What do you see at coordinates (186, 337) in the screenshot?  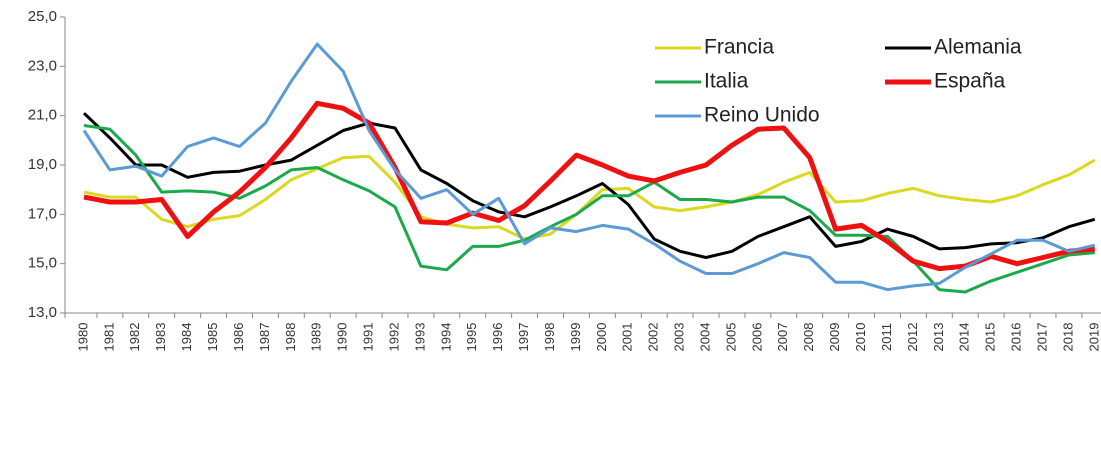 I see `x-tick-label: 1984` at bounding box center [186, 337].